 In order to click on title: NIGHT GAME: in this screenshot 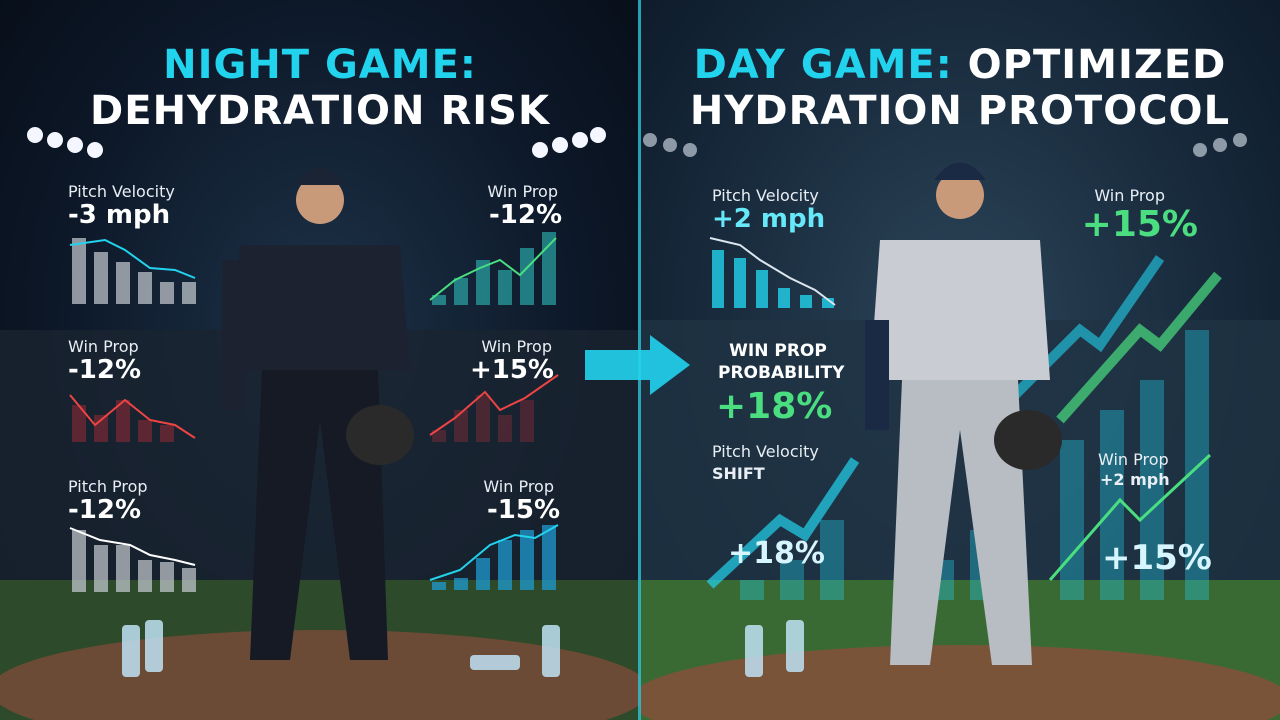, I will do `click(320, 65)`.